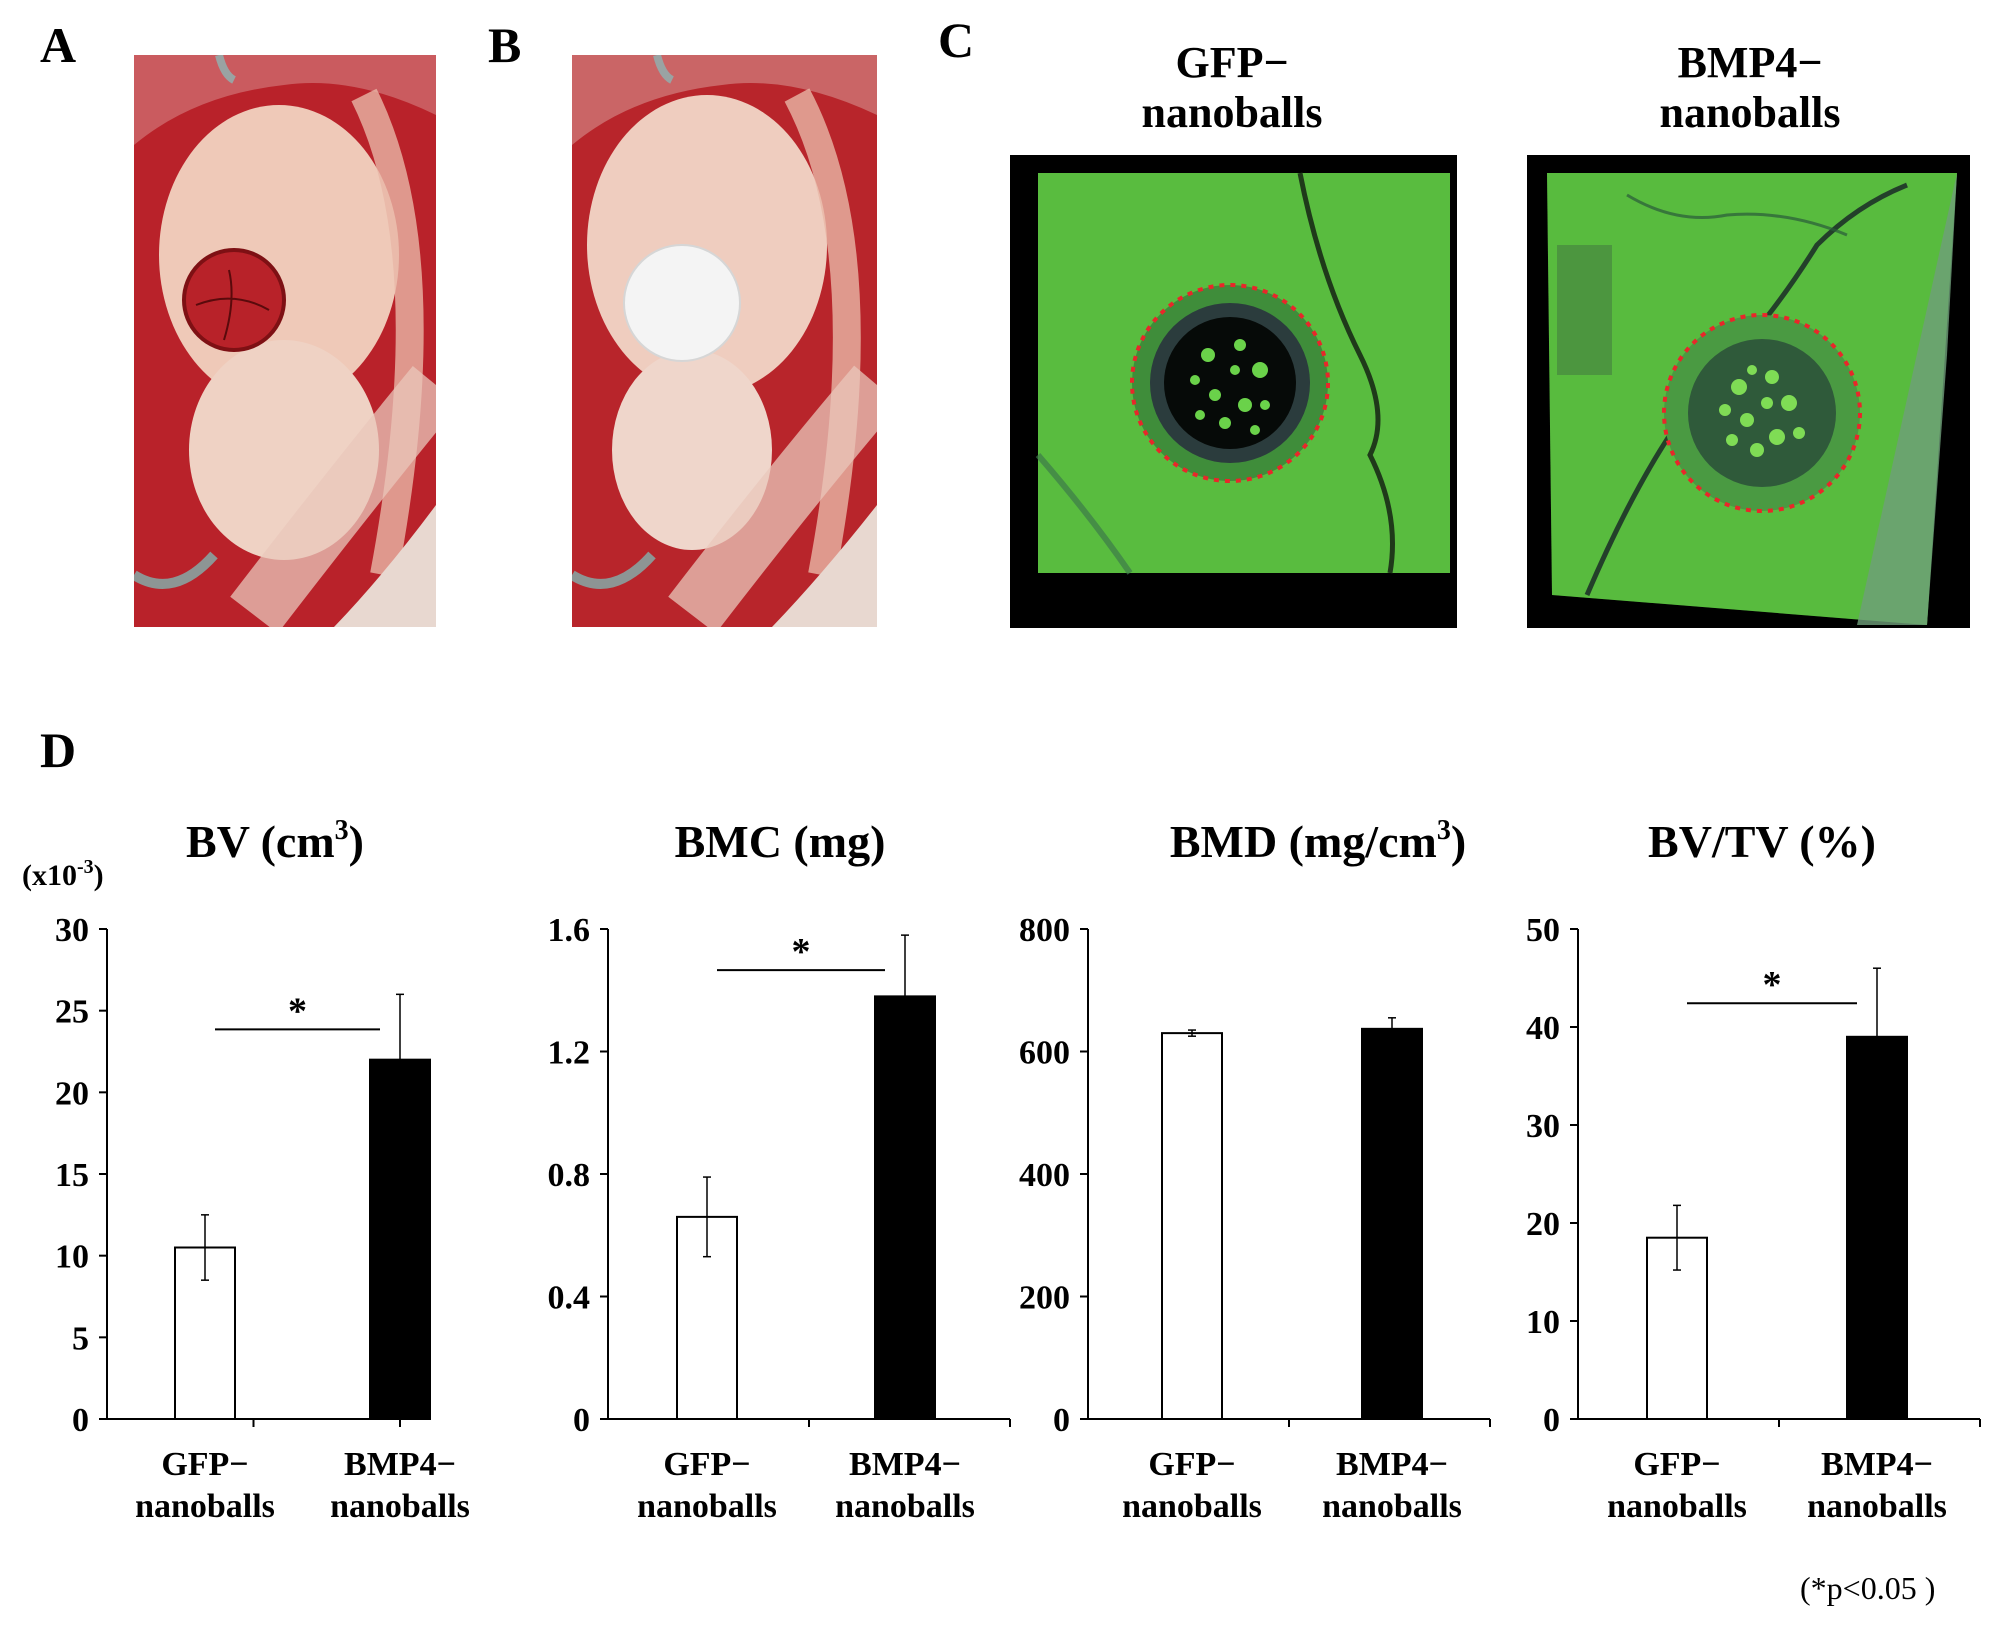 The height and width of the screenshot is (1627, 2000). What do you see at coordinates (569, 1175) in the screenshot?
I see `y-tick-label: 0.8` at bounding box center [569, 1175].